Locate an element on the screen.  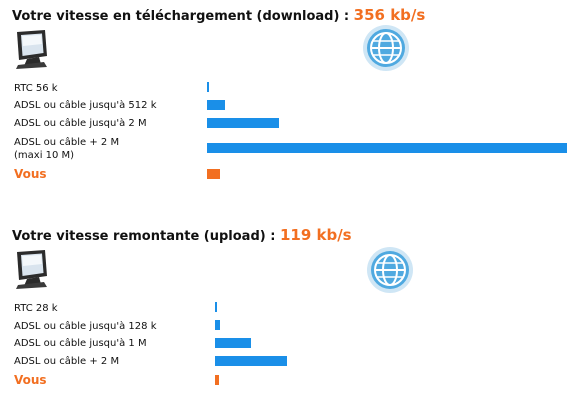
download-label-plus2m: ADSL ou câble + 2 M (maxi 10 M) is located at coordinates (66, 149).